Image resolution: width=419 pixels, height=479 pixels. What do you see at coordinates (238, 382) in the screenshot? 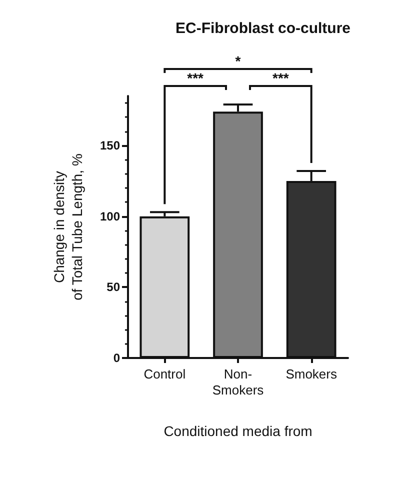
I see `x-tick-label: Non- Smokers` at bounding box center [238, 382].